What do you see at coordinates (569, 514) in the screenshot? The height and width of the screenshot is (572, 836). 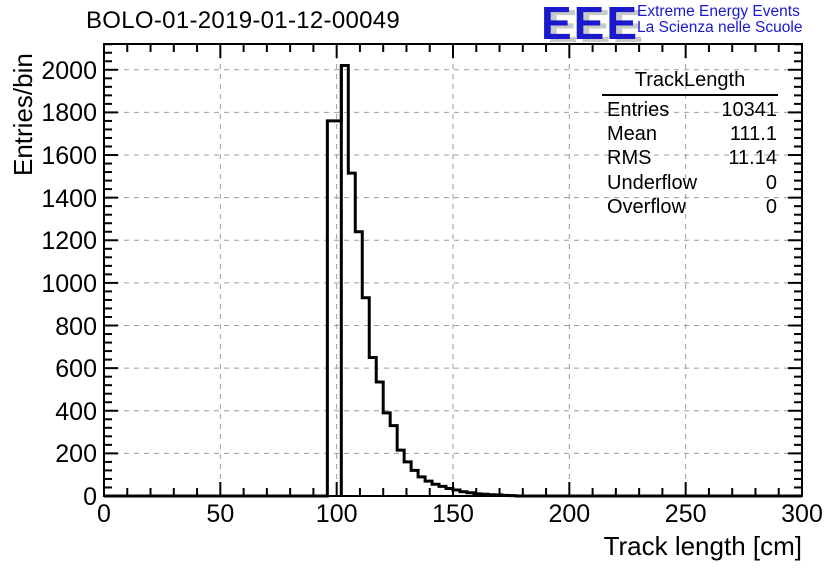 I see `x-tick-label: 200` at bounding box center [569, 514].